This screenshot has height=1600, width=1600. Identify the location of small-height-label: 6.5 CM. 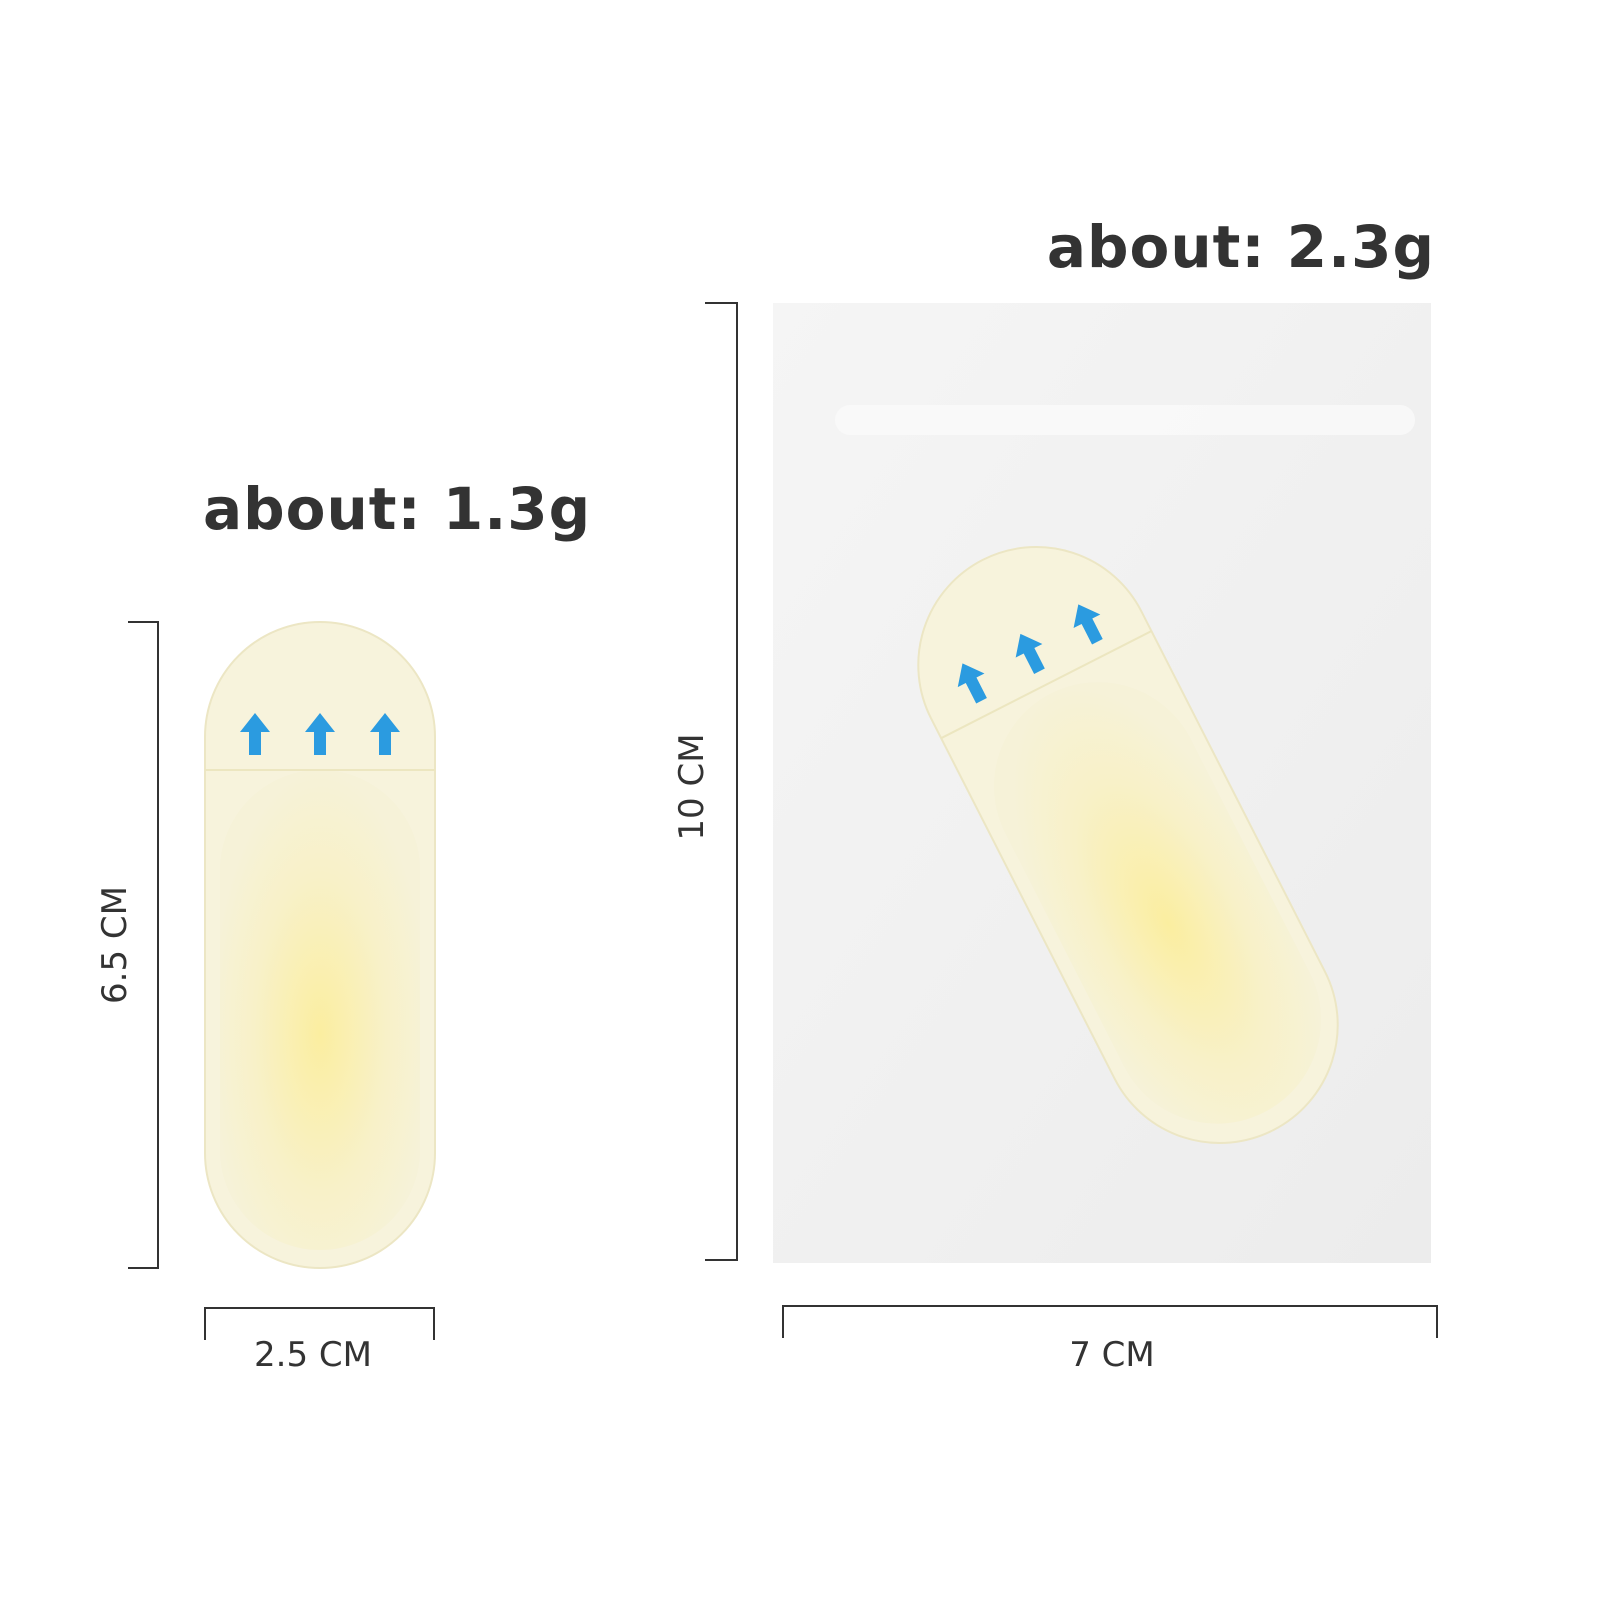
(115, 945).